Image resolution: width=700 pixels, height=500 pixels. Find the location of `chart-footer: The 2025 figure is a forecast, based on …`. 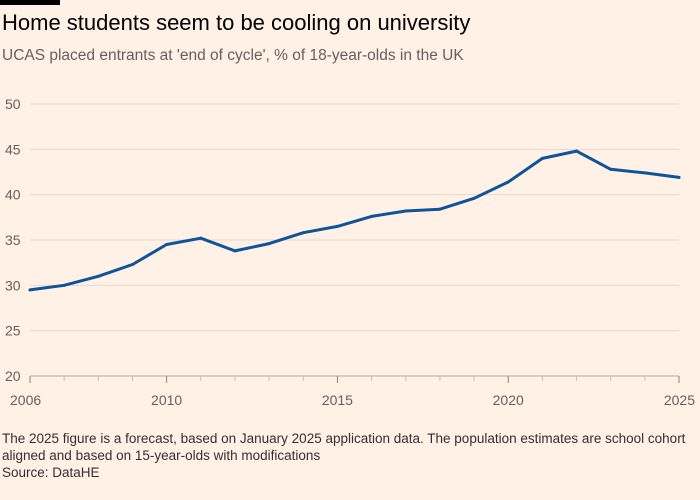

chart-footer: The 2025 figure is a forecast, based on … is located at coordinates (347, 455).